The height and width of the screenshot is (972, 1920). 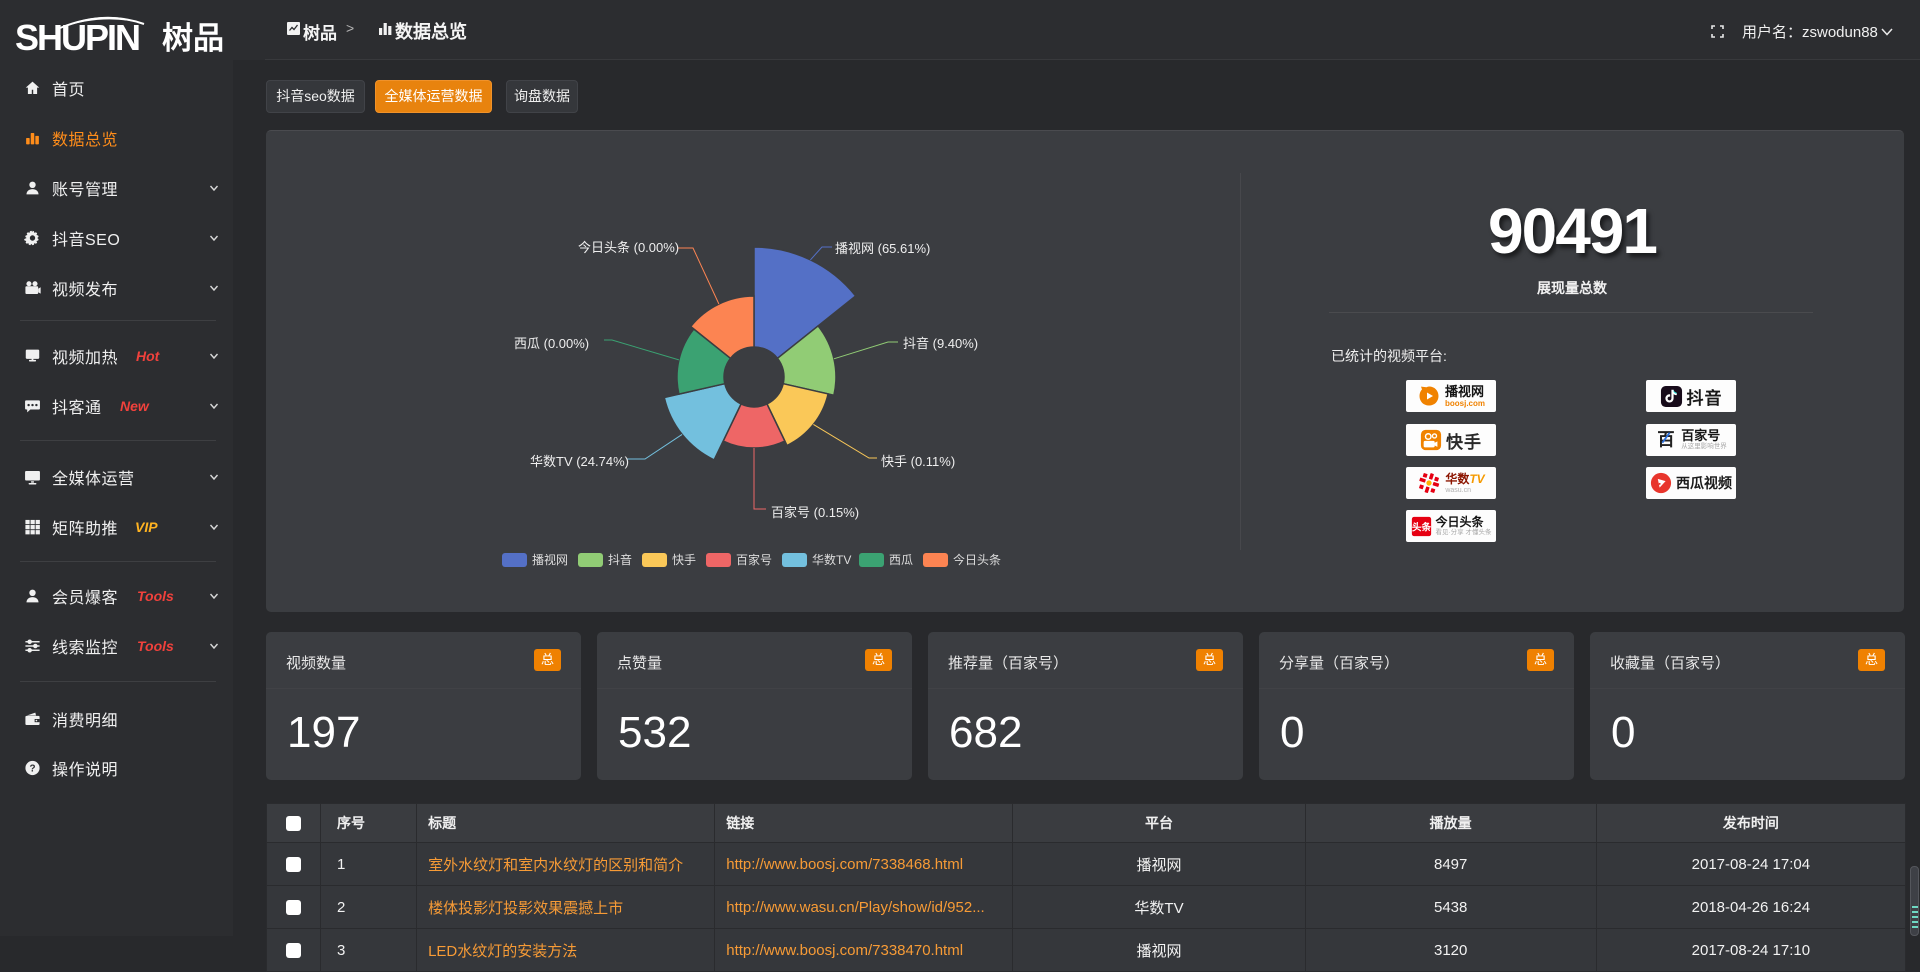 What do you see at coordinates (193, 38) in the screenshot?
I see `svg-text: 树品` at bounding box center [193, 38].